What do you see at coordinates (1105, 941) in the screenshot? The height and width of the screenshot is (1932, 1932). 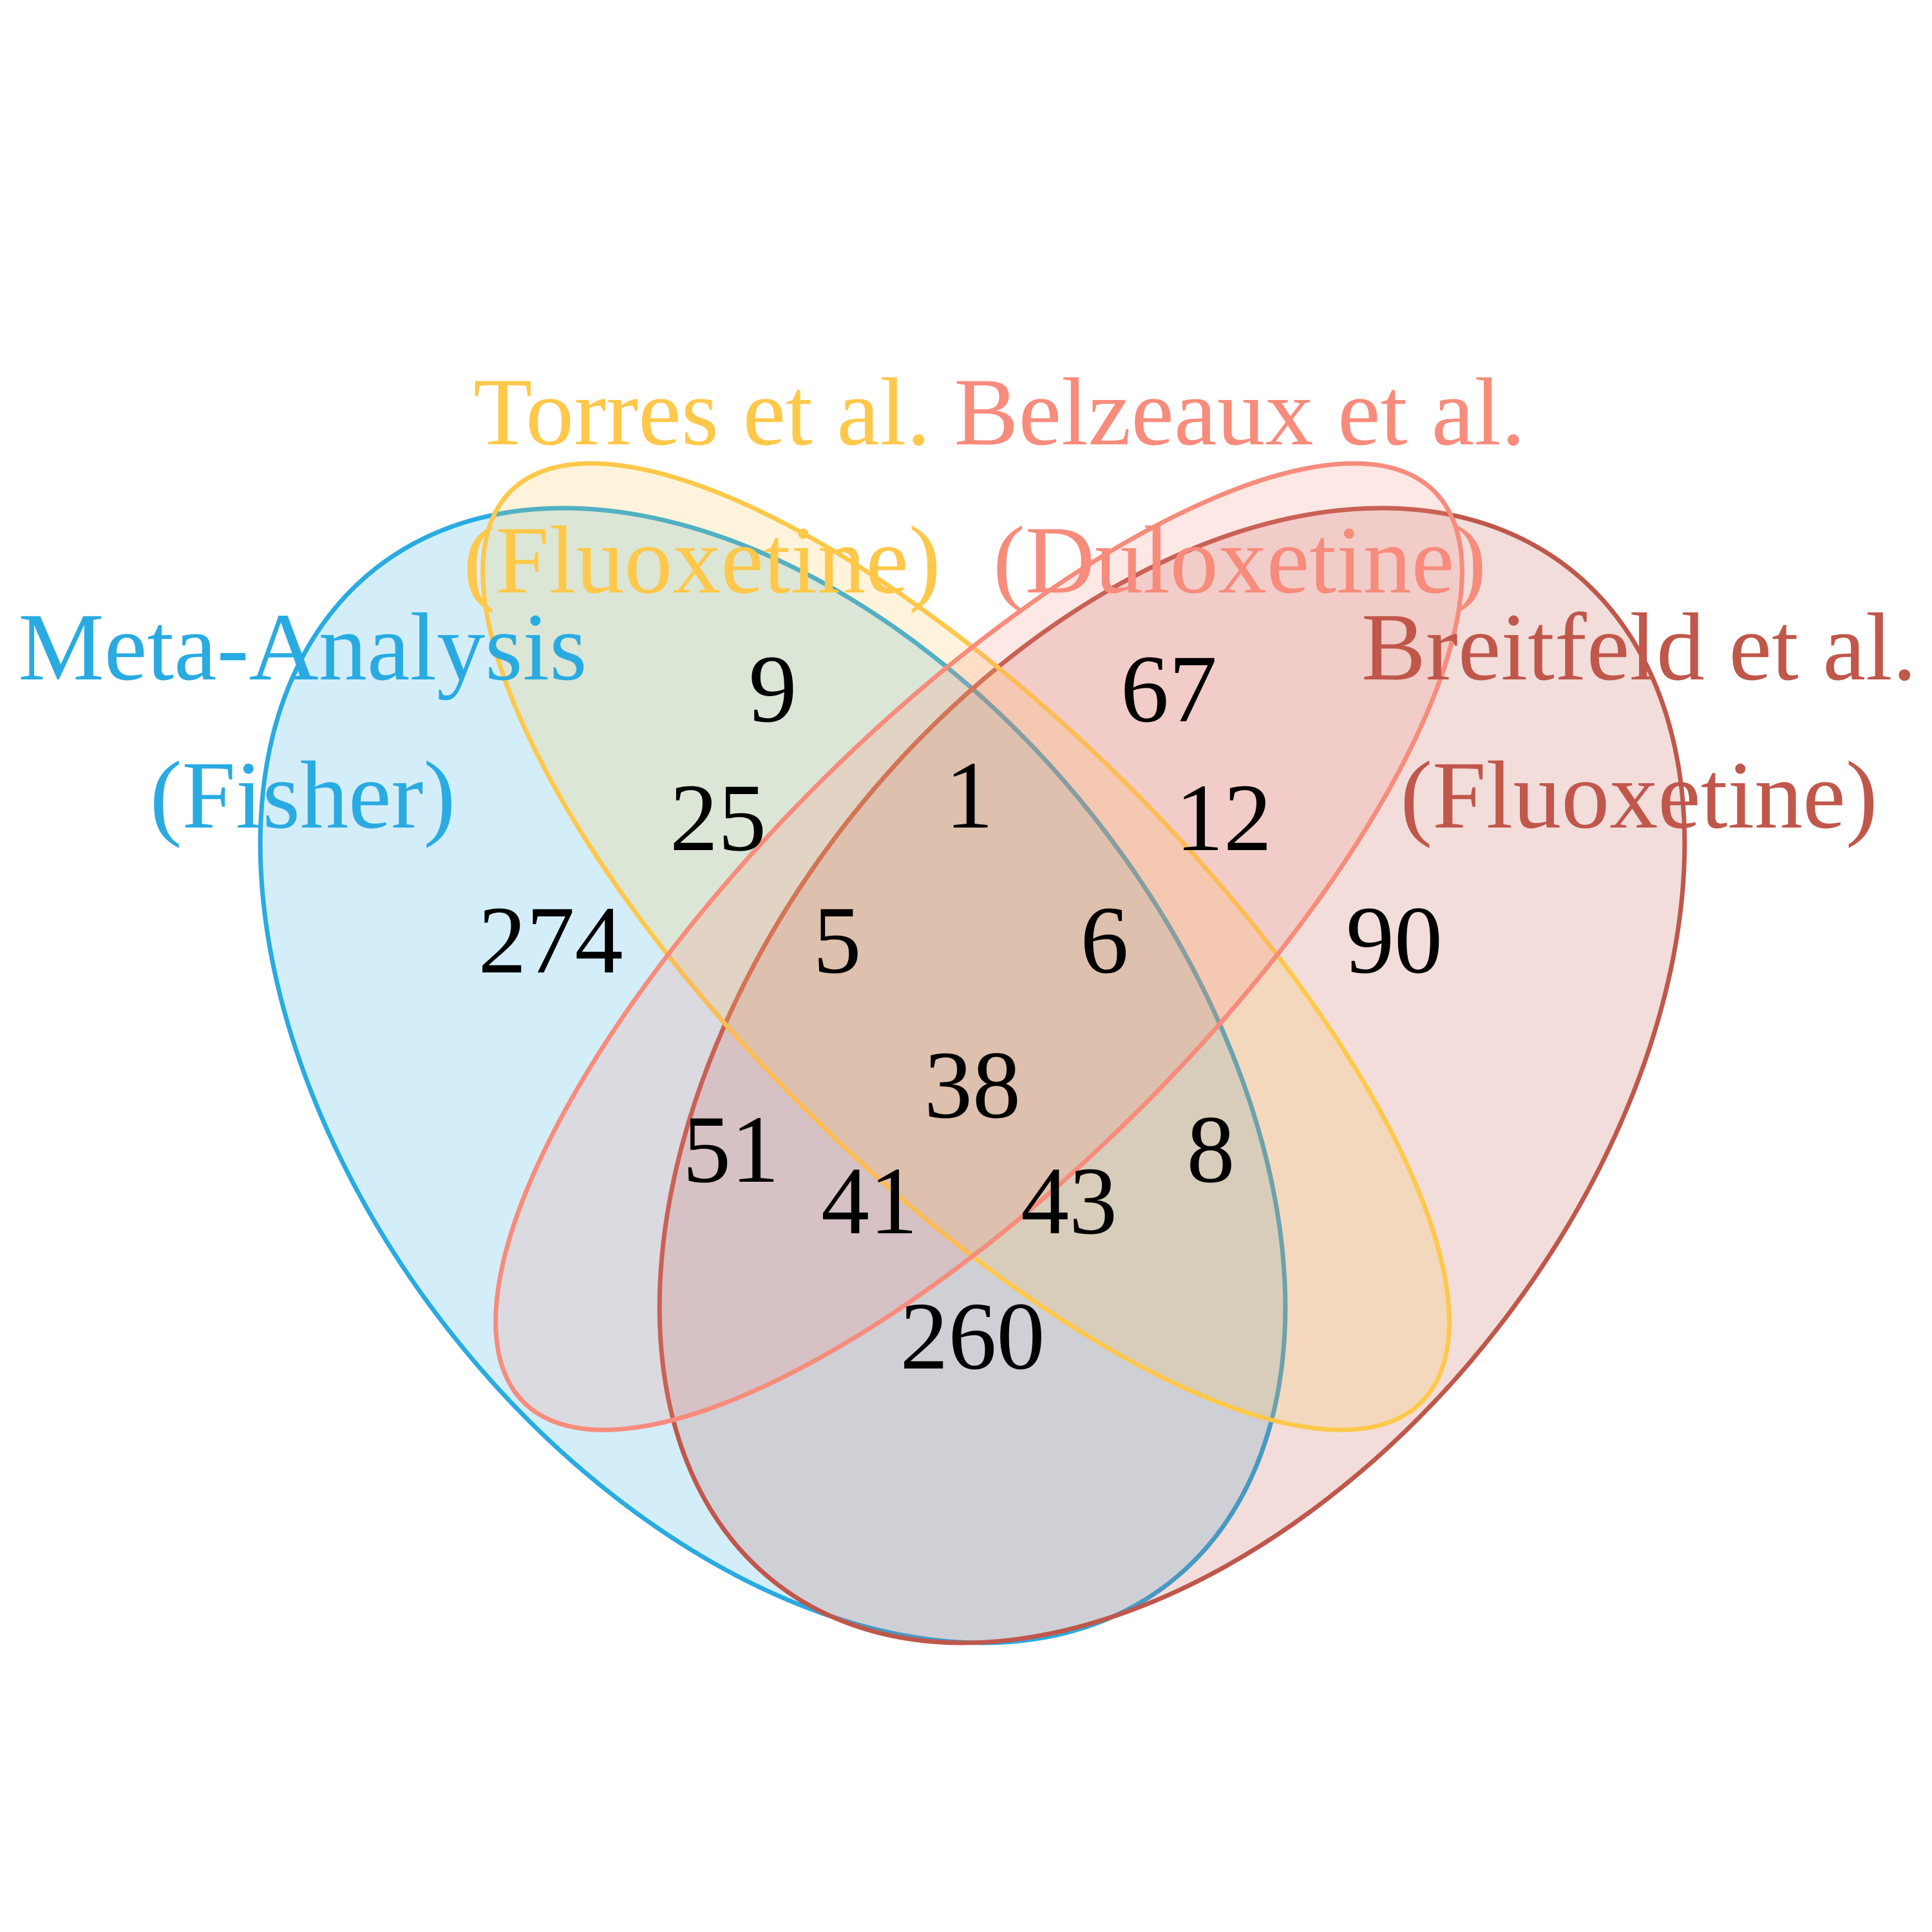 I see `count-torres-belzeaux-breitfeld: 6` at bounding box center [1105, 941].